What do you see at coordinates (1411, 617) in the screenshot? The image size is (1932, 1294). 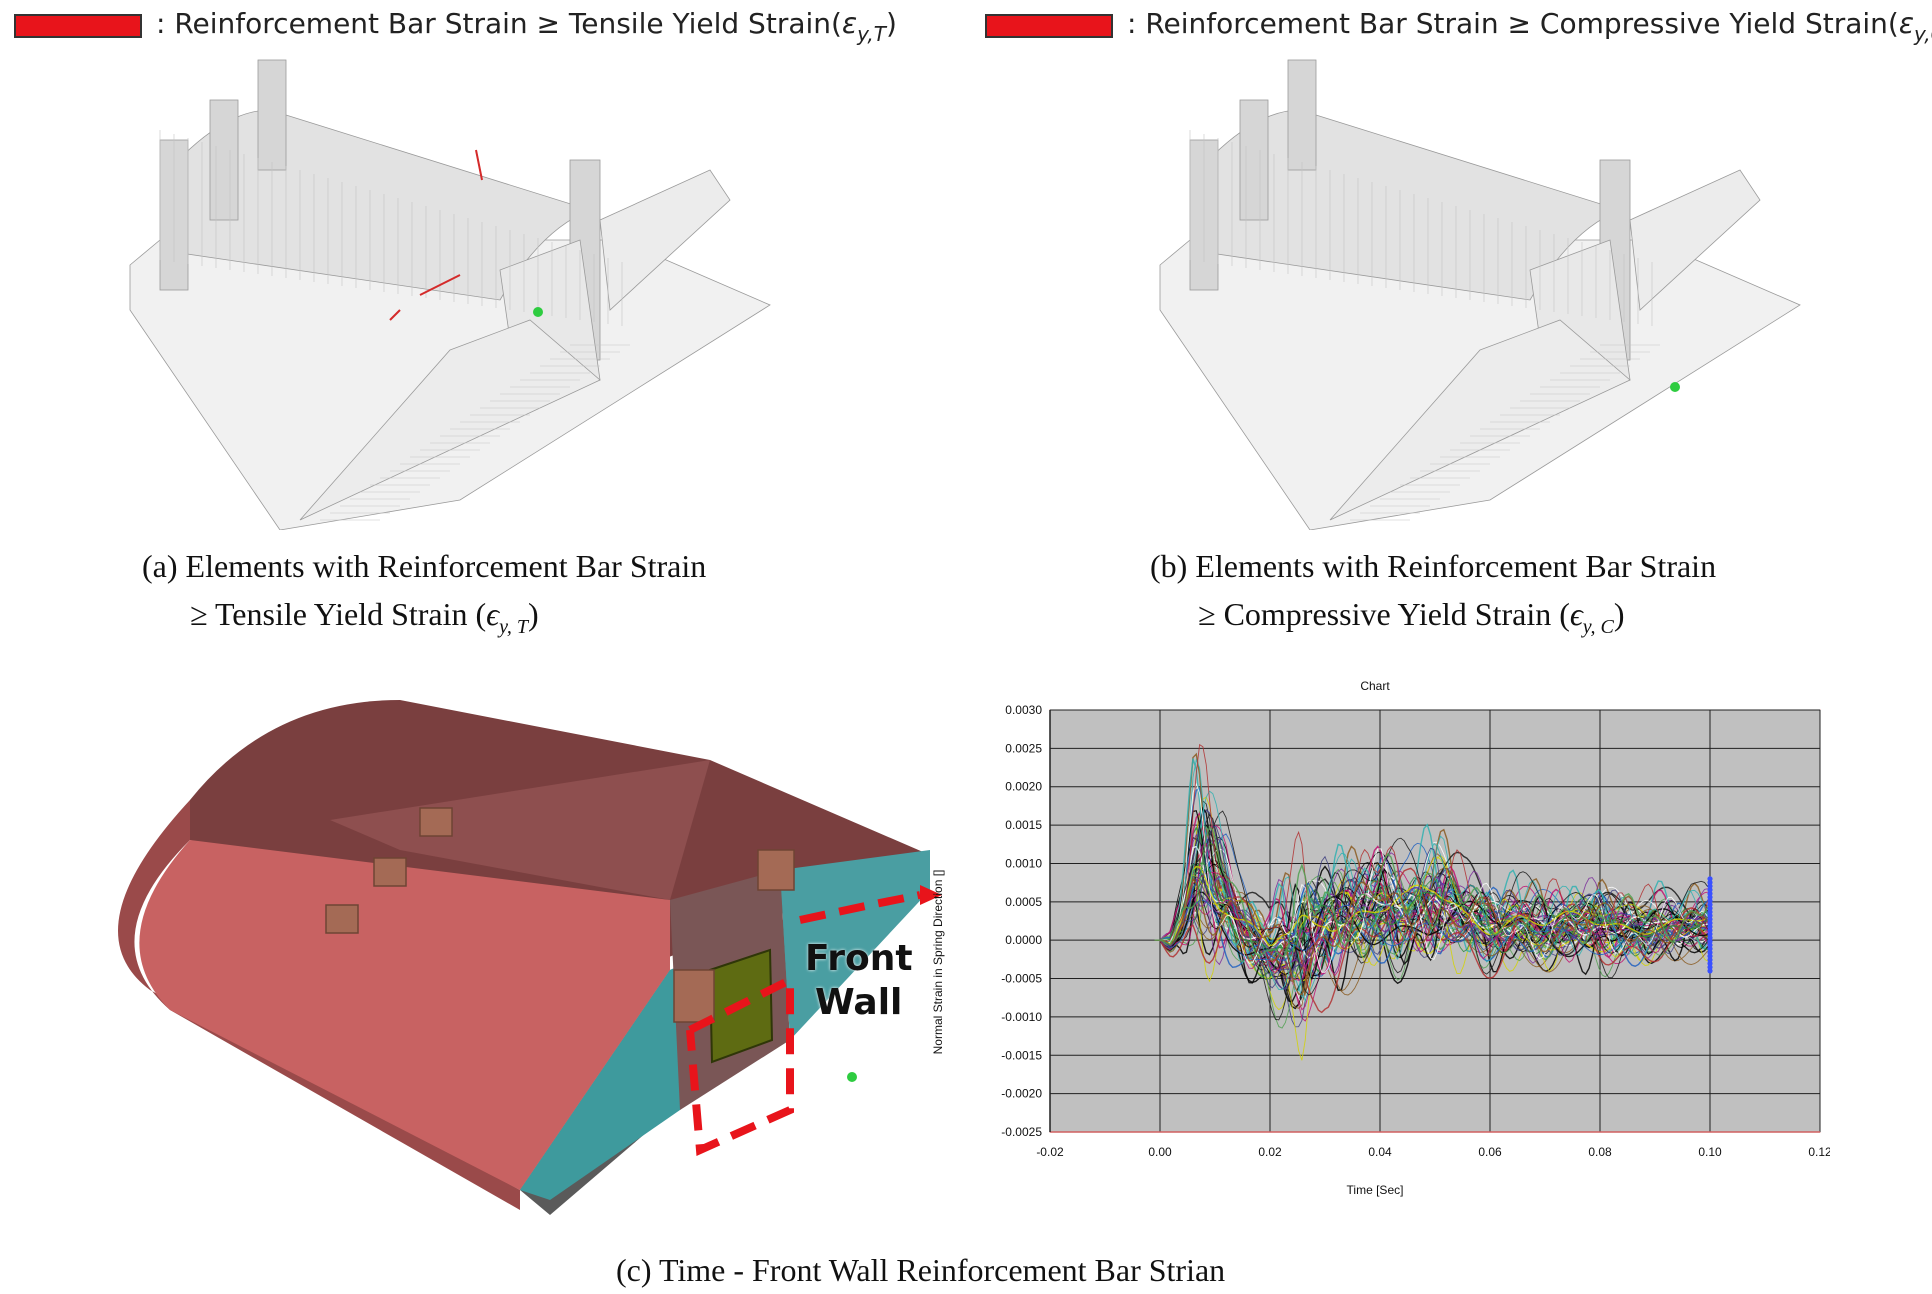 I see `caption-b-line2: ≥ Compressive Yield Strain (ϵy, C)` at bounding box center [1411, 617].